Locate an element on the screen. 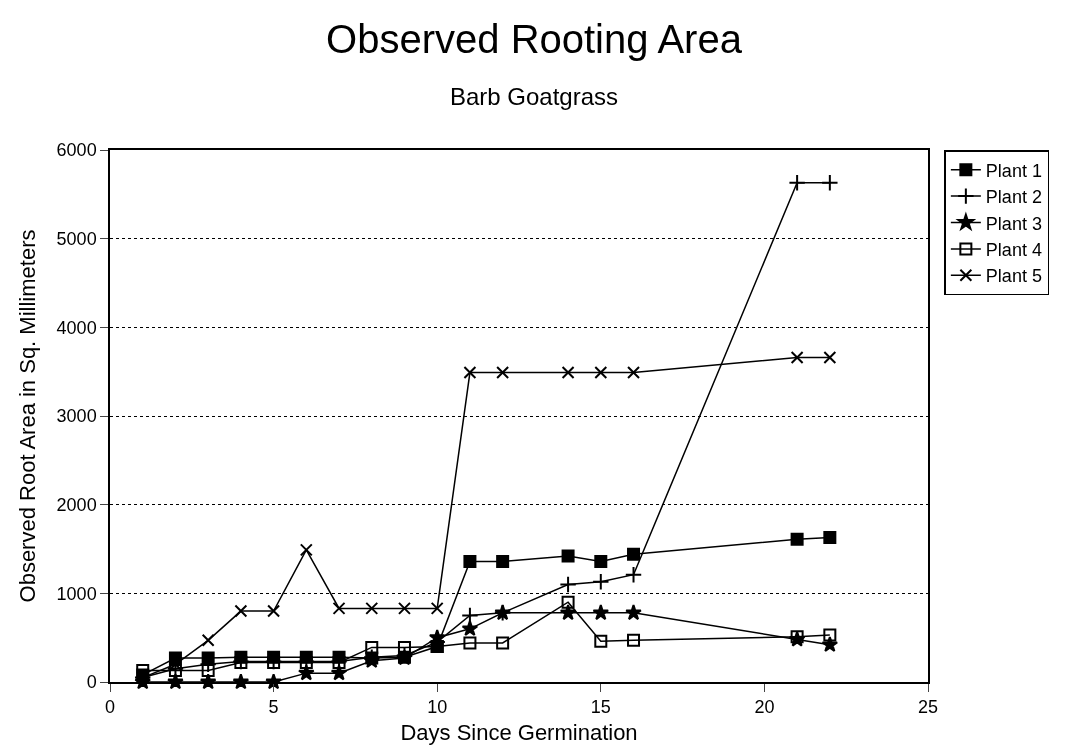 Image resolution: width=1068 pixels, height=752 pixels. legend-label: Plant 3 is located at coordinates (1013, 223).